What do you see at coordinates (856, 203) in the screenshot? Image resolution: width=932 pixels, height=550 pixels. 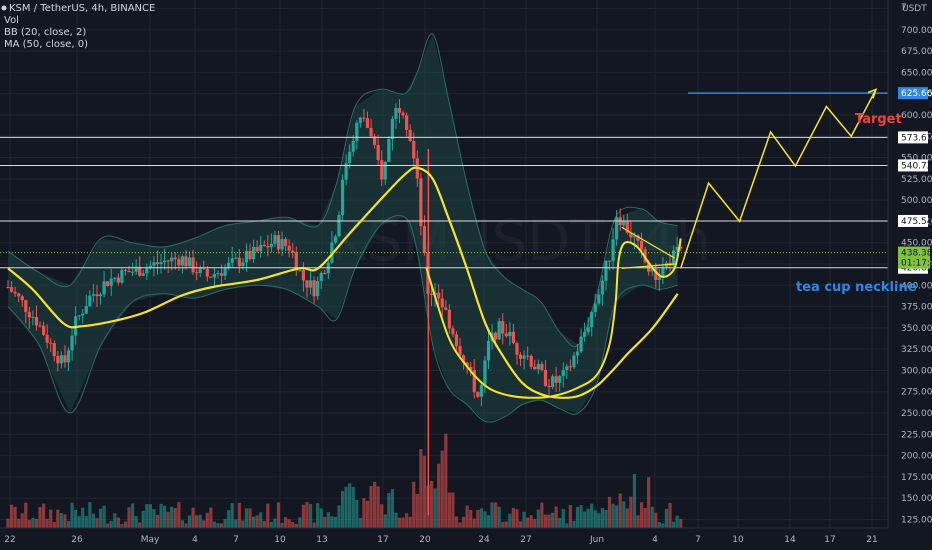 I see `annotations: Target tea cup neckline` at bounding box center [856, 203].